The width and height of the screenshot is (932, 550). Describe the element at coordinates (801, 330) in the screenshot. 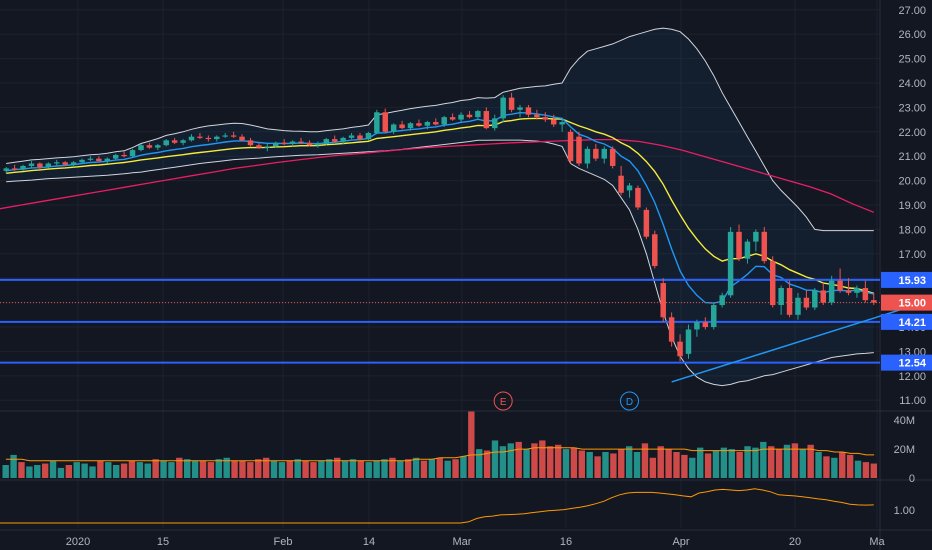

I see `trend-line` at that location.